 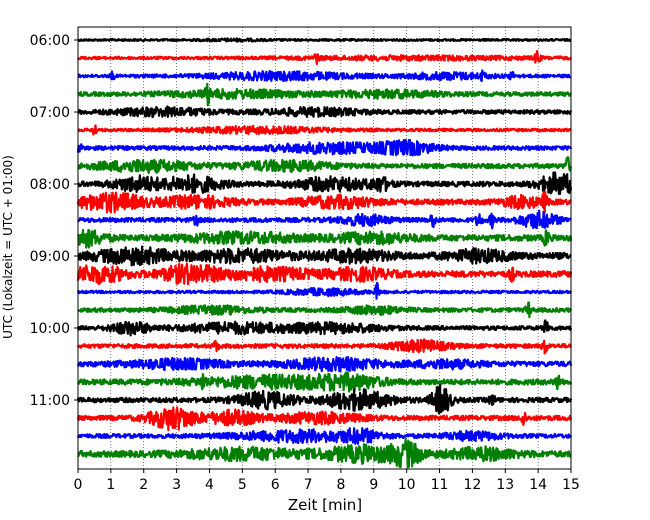 What do you see at coordinates (176, 485) in the screenshot?
I see `x-tick-label-3: 3` at bounding box center [176, 485].